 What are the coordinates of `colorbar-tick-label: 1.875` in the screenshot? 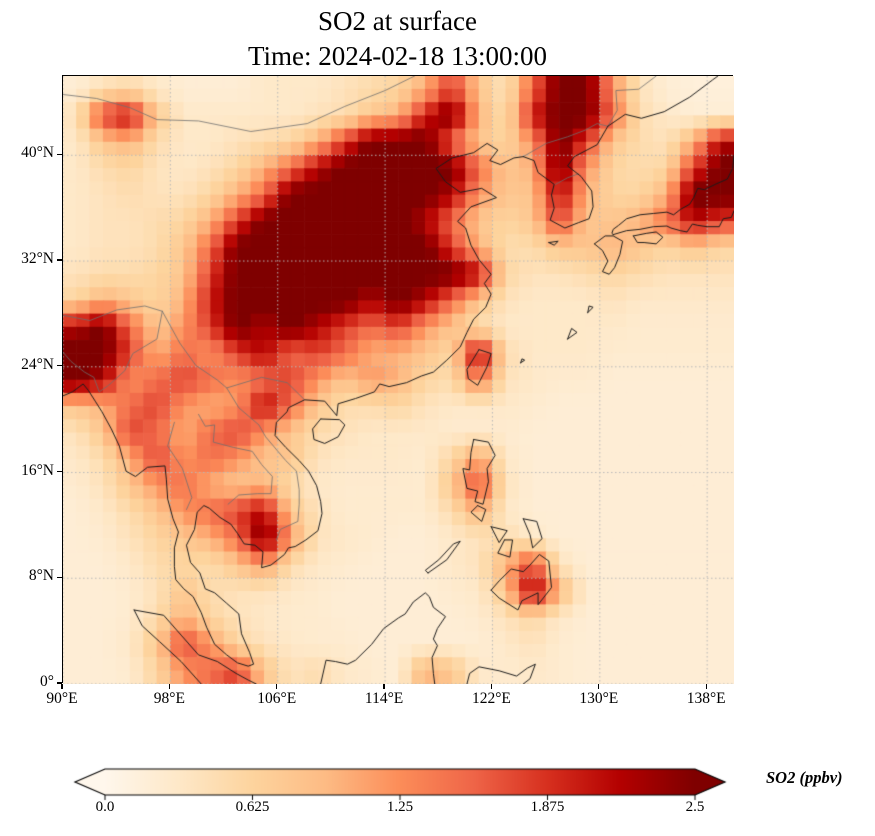 It's located at (547, 807).